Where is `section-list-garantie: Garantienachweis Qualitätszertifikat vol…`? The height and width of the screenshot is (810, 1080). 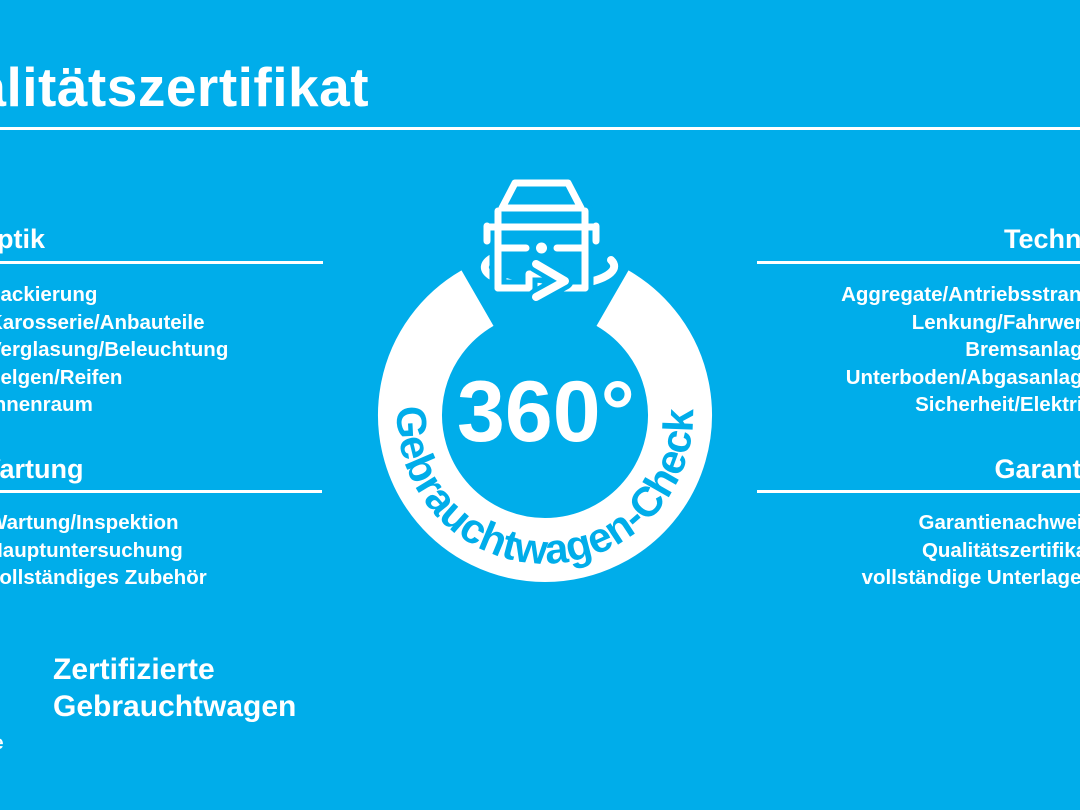 section-list-garantie: Garantienachweis Qualitätszertifikat vol… is located at coordinates (971, 550).